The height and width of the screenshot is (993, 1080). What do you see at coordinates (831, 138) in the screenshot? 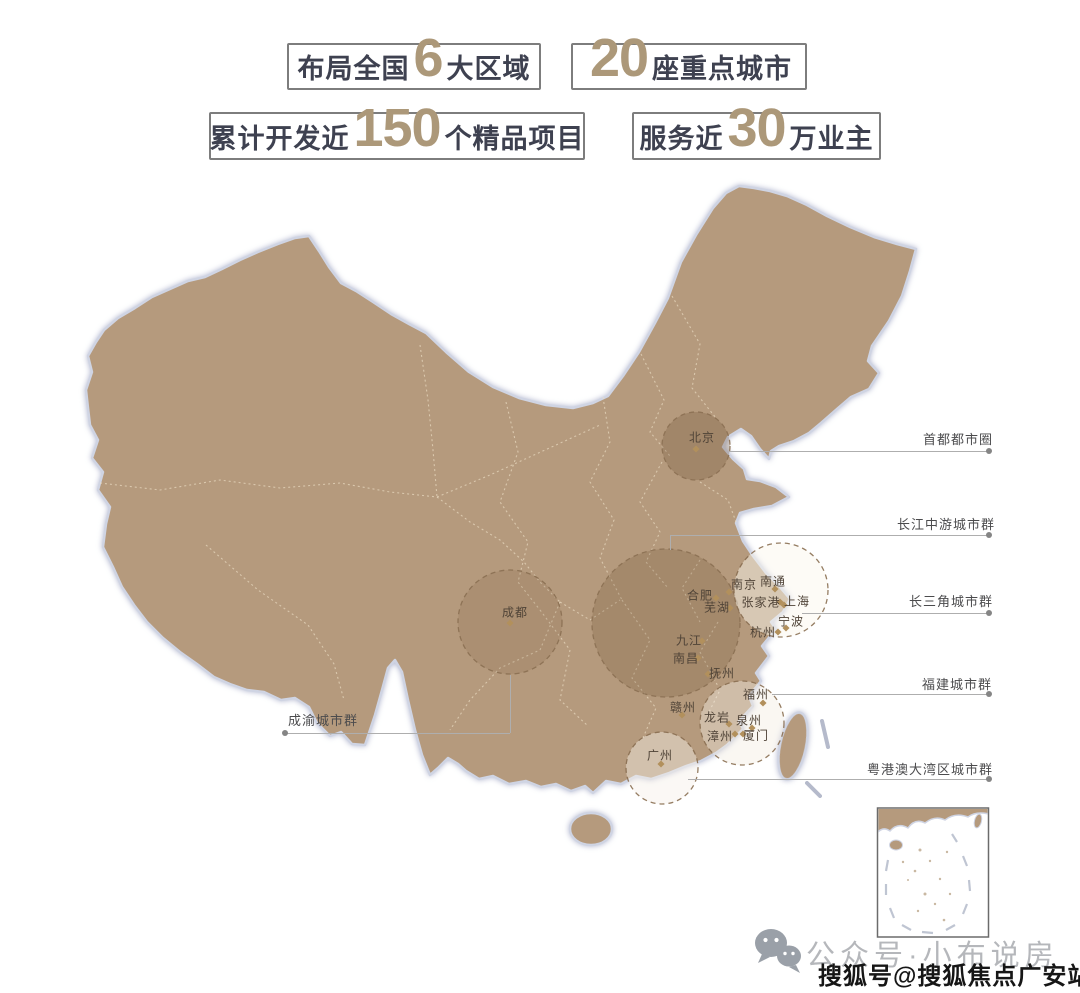
I see `stat-suffix: 万业主` at bounding box center [831, 138].